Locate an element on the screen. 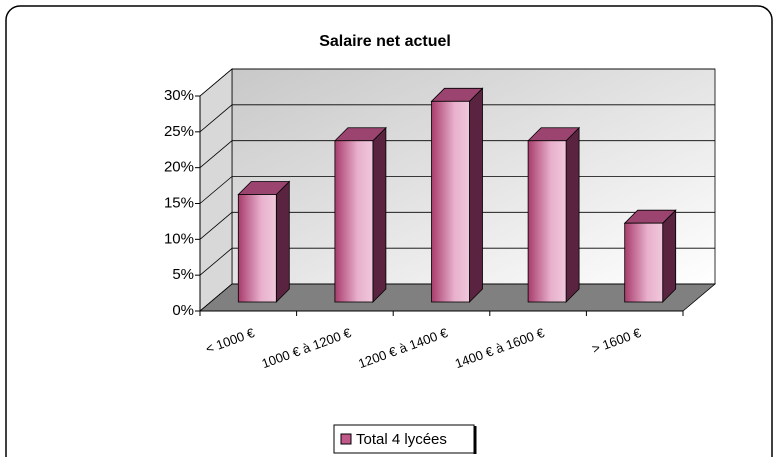  legend-swatch is located at coordinates (346, 439).